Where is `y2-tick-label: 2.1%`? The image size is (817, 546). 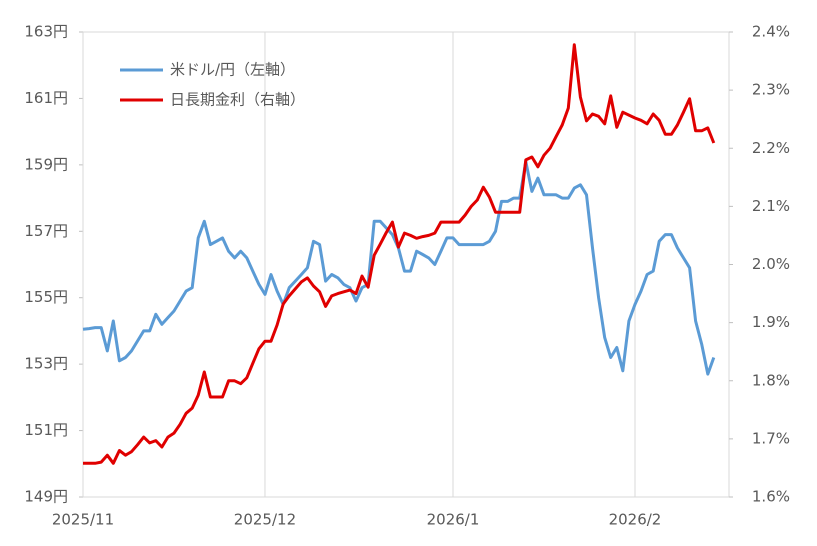
y2-tick-label: 2.1% is located at coordinates (771, 206).